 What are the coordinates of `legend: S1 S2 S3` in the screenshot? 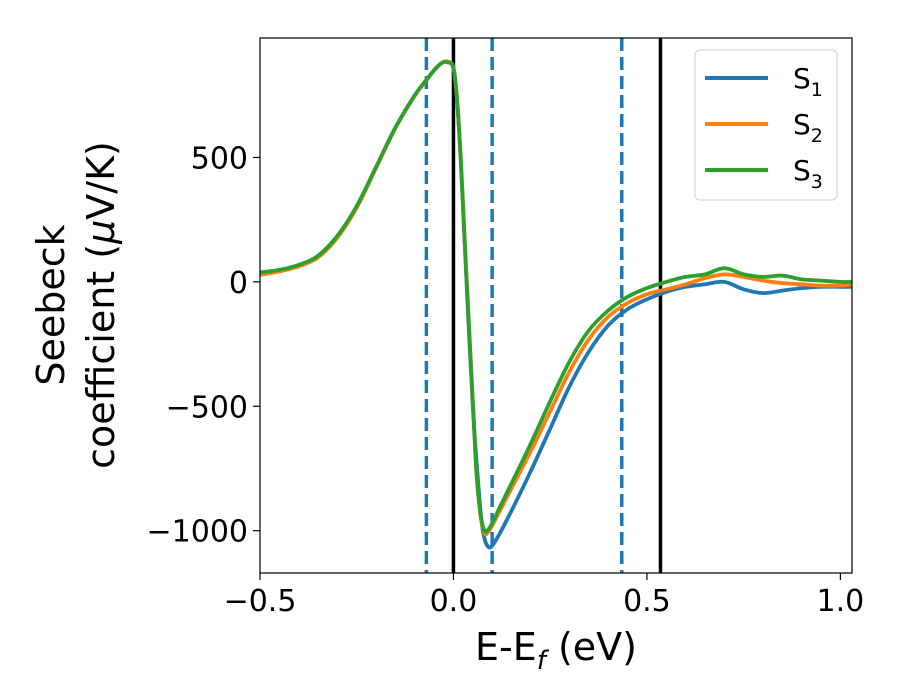 It's located at (766, 125).